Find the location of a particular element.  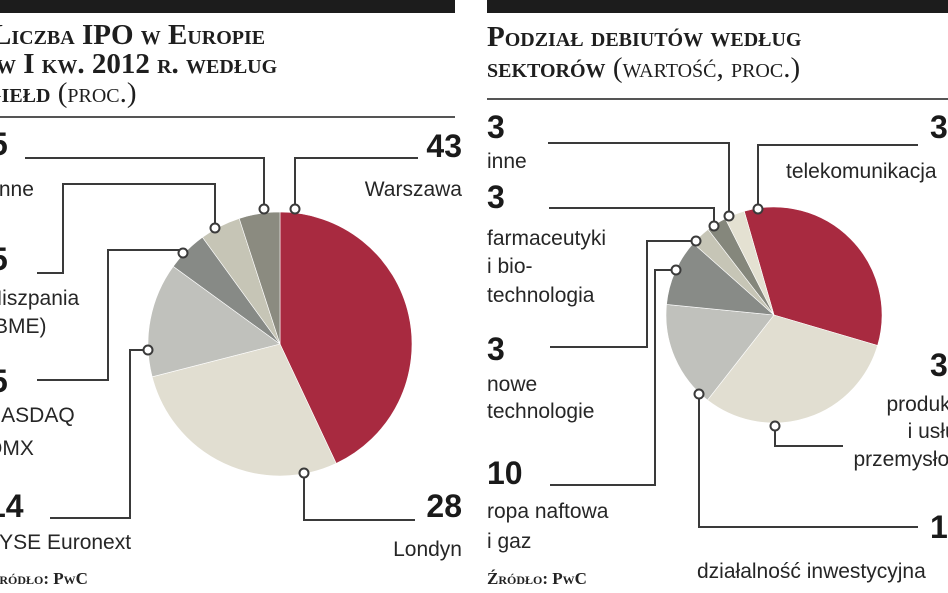

marker-telekom is located at coordinates (758, 209).